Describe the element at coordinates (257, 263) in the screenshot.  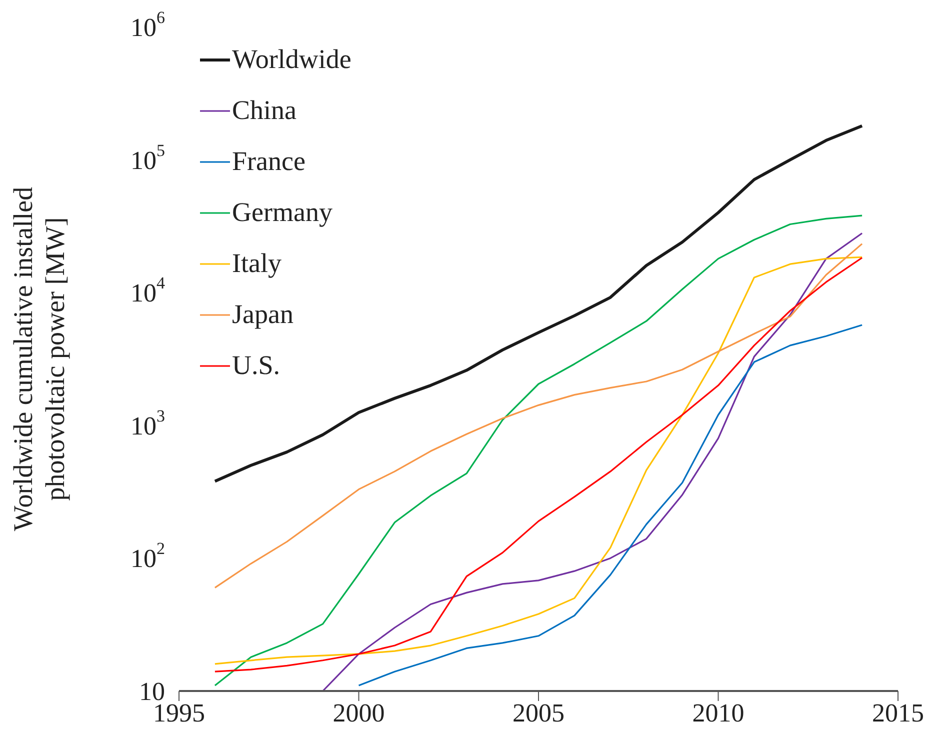
I see `legend-label: Italy` at that location.